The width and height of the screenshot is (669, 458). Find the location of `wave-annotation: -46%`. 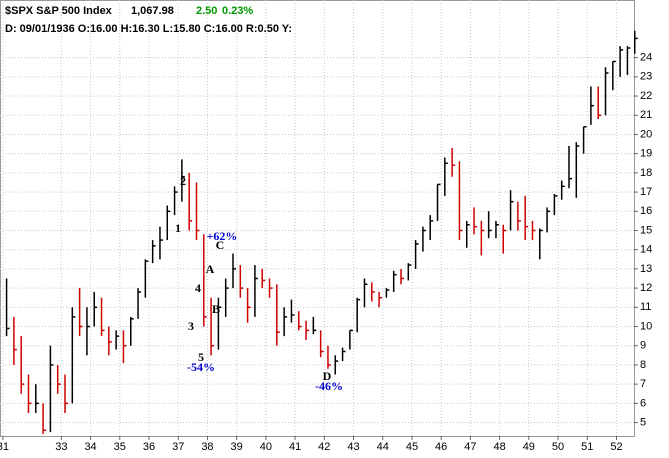

wave-annotation: -46% is located at coordinates (329, 386).